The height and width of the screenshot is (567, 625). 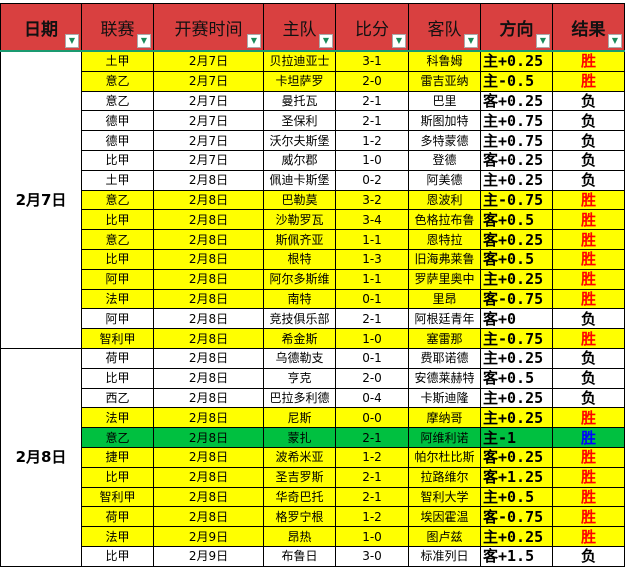 What do you see at coordinates (313, 180) in the screenshot?
I see `table-row: 土甲 2月8日 佩迪卡斯堡 0-2 阿美德 主+0.25 负` at bounding box center [313, 180].